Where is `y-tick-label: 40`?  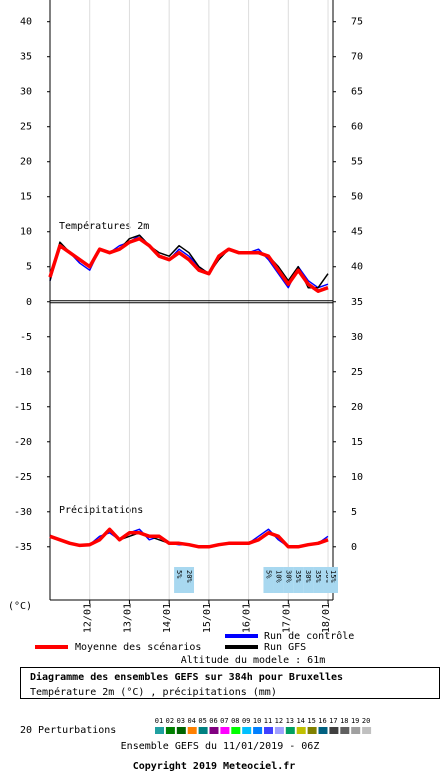
y-tick-label: 40 is located at coordinates (26, 22).